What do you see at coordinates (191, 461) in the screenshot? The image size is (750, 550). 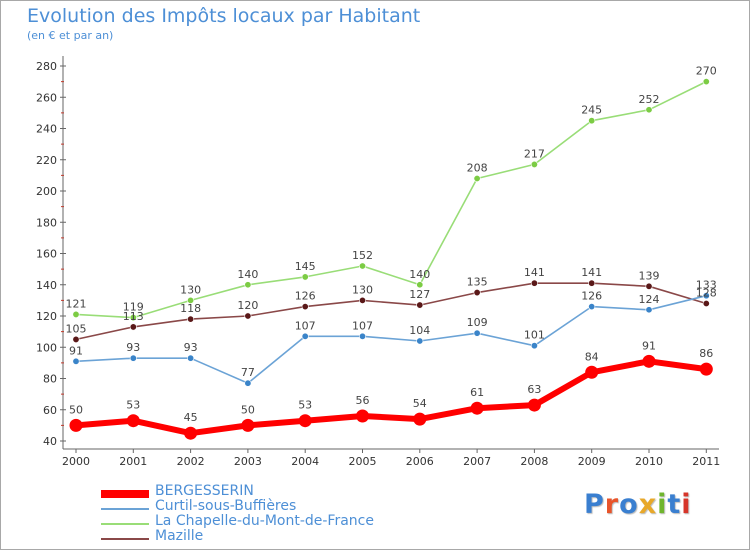 I see `x-tick-label: 2002` at bounding box center [191, 461].